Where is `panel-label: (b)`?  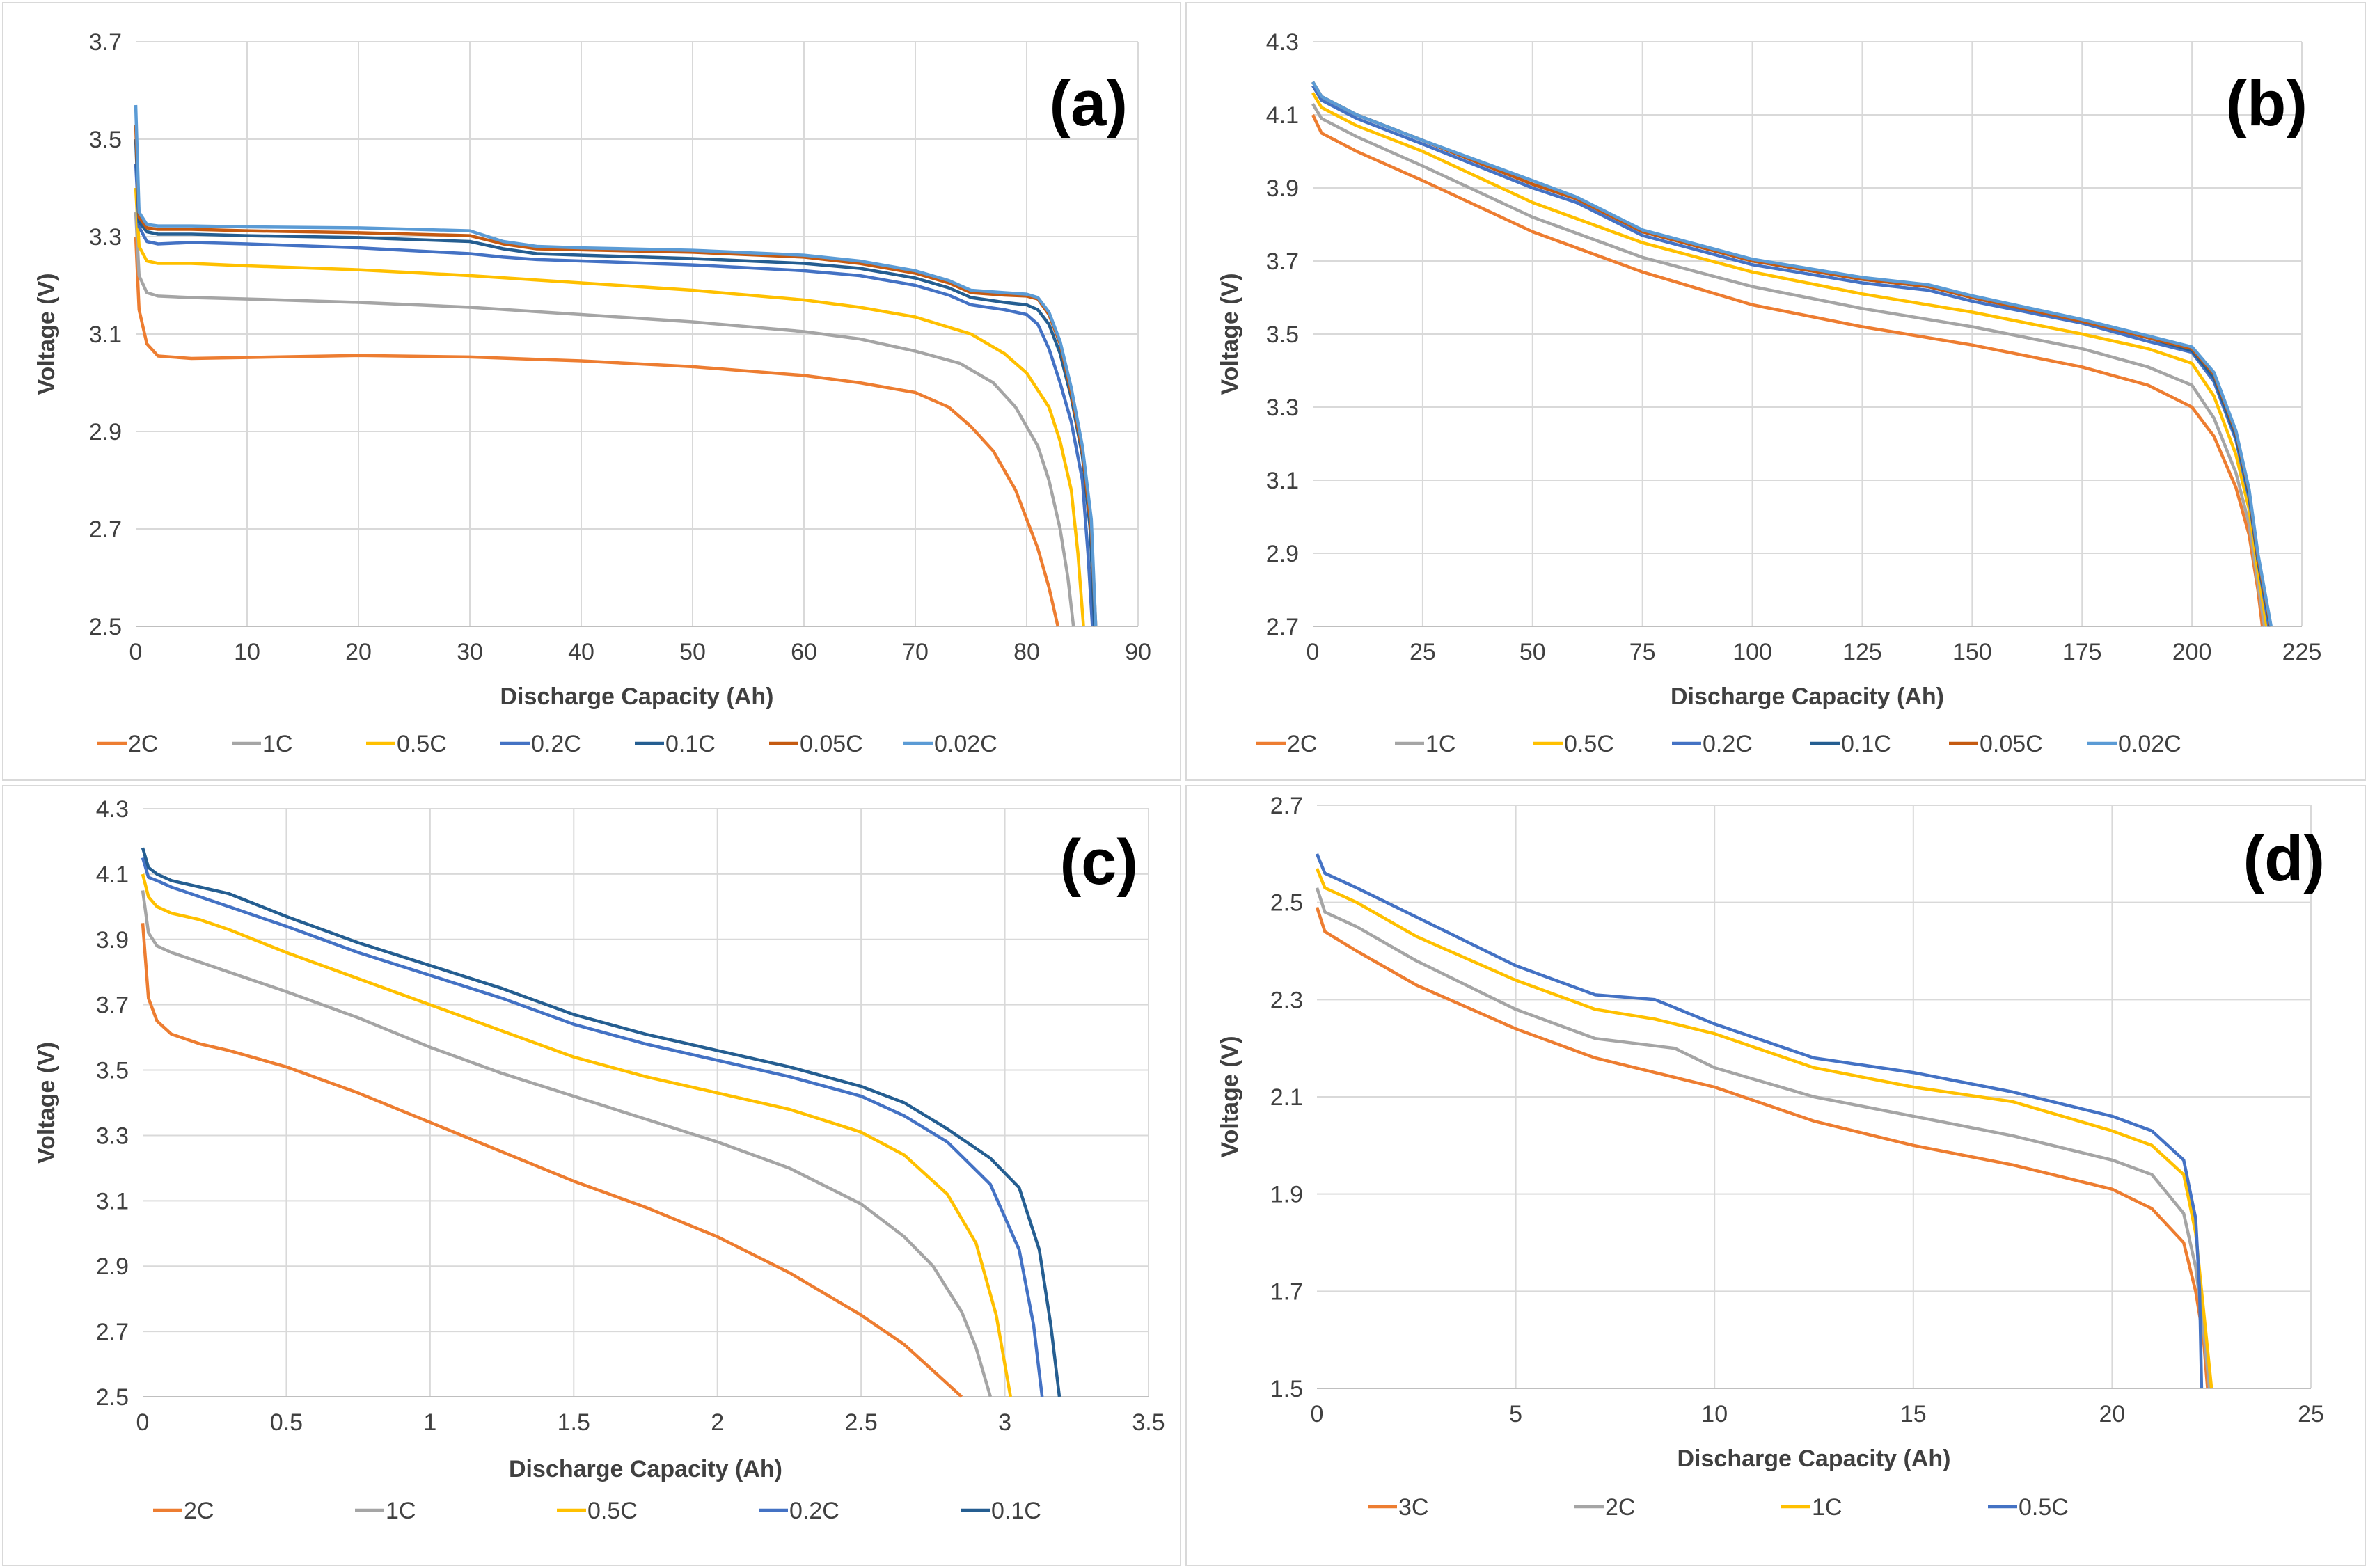 panel-label: (b) is located at coordinates (2267, 103).